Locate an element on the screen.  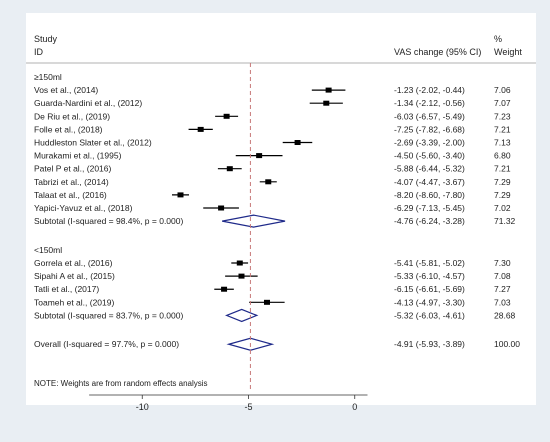
subtotal-ci: -5.32 (-6.03, -4.61) is located at coordinates (429, 315).